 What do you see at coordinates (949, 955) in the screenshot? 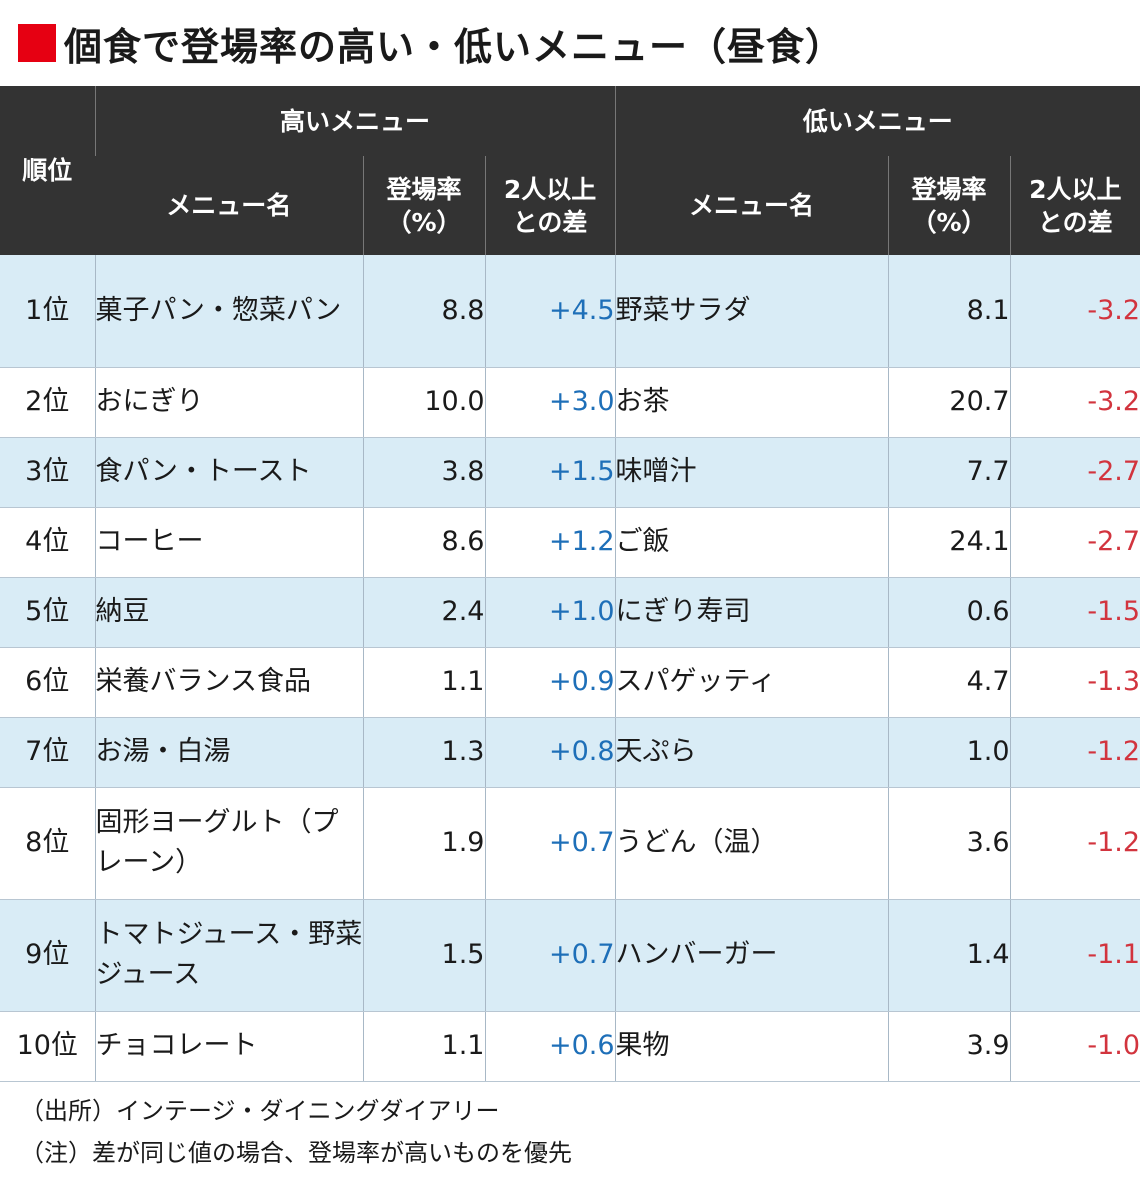
I see `low-rate: 1.4` at bounding box center [949, 955].